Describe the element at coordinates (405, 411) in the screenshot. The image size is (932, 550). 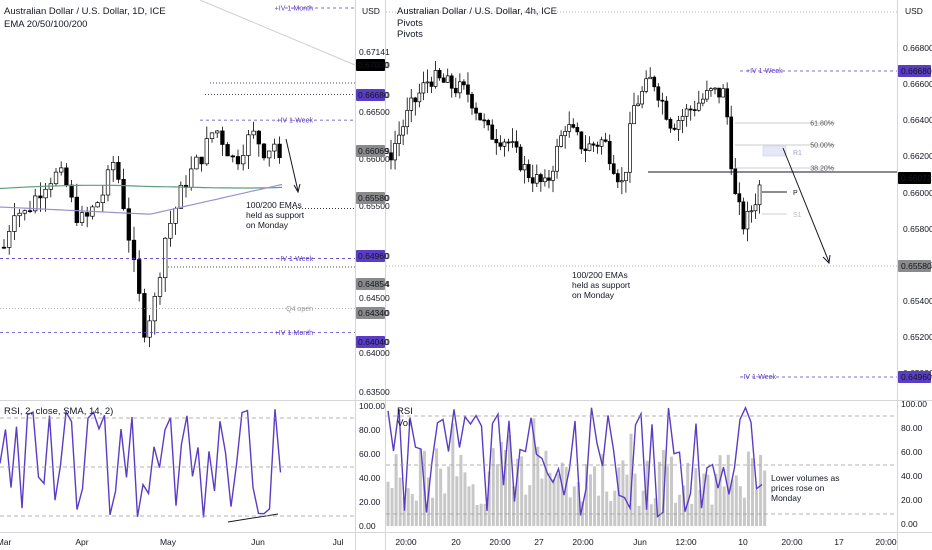
I see `right-rsi-title: RSI` at that location.